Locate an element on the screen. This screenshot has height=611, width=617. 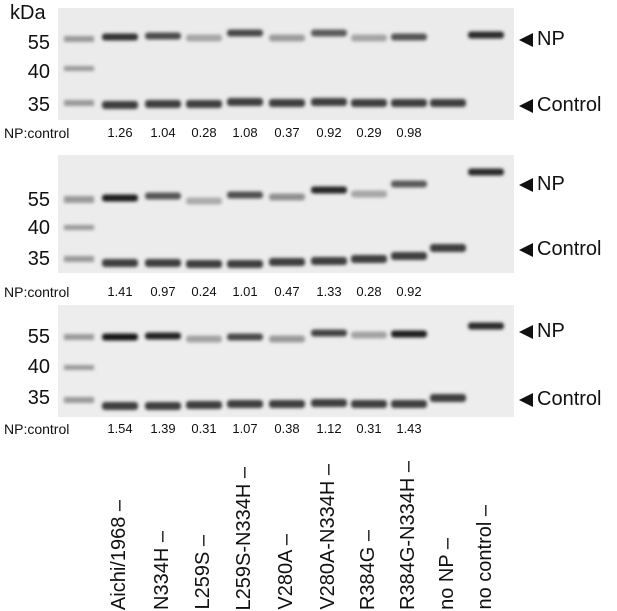
lane-label: L259S – is located at coordinates (204, 530).